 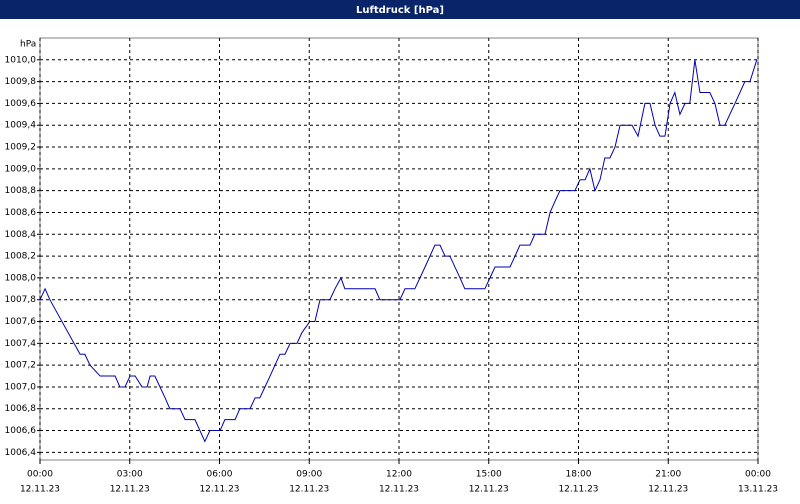 What do you see at coordinates (21, 366) in the screenshot?
I see `y-tick-label: 1007,2` at bounding box center [21, 366].